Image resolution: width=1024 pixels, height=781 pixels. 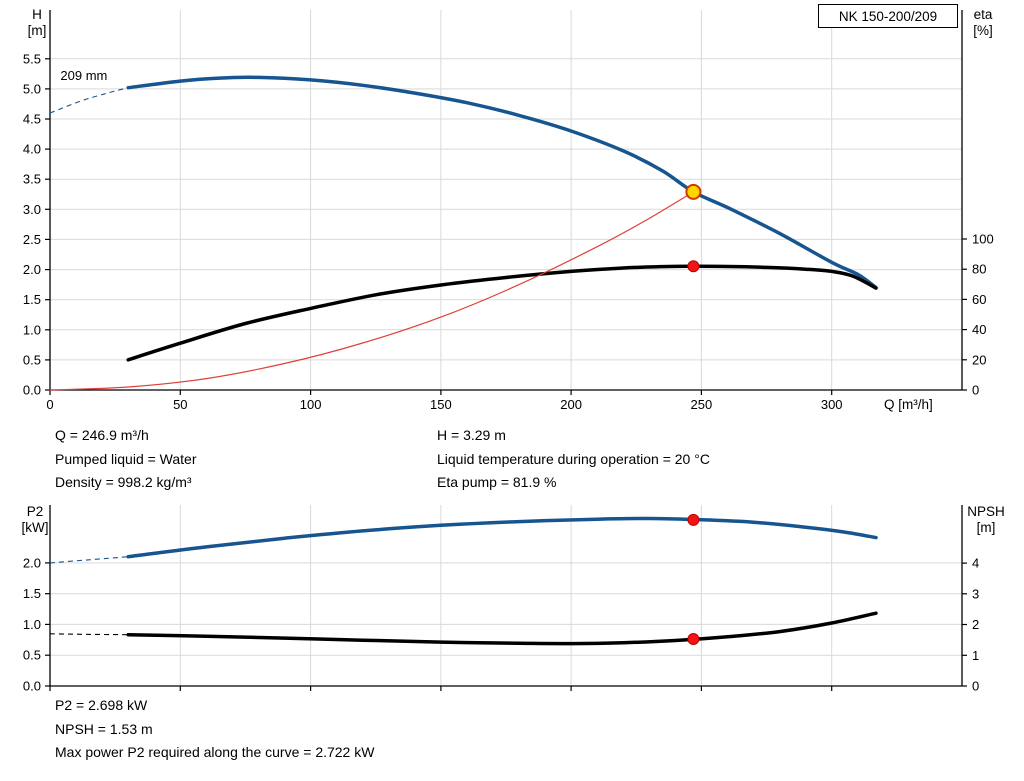 I want to click on p2-value: P2 = 2.698 kW, so click(x=101, y=705).